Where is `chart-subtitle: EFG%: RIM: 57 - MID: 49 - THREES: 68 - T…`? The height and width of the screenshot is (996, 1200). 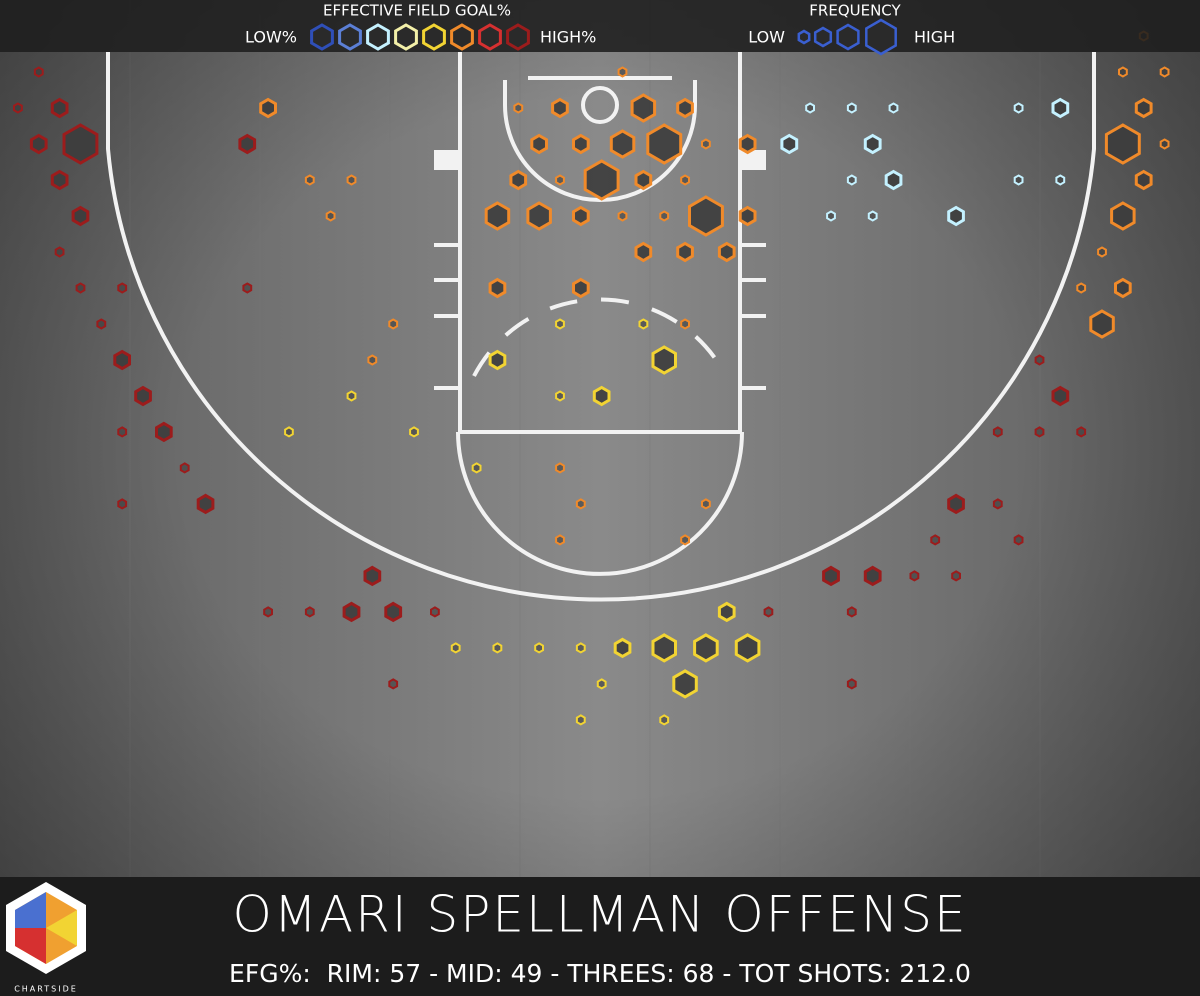 chart-subtitle: EFG%: RIM: 57 - MID: 49 - THREES: 68 - T… is located at coordinates (600, 973).